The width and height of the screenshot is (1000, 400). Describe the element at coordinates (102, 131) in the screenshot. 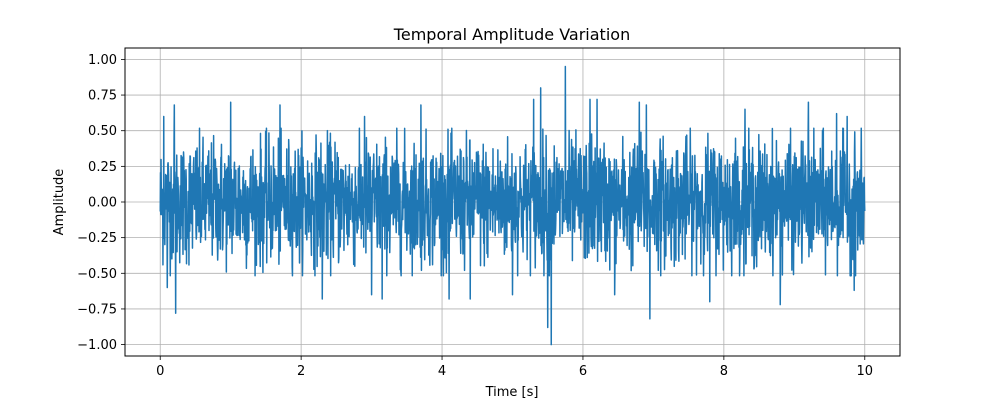

I see `y-tick-label: 0.50` at that location.